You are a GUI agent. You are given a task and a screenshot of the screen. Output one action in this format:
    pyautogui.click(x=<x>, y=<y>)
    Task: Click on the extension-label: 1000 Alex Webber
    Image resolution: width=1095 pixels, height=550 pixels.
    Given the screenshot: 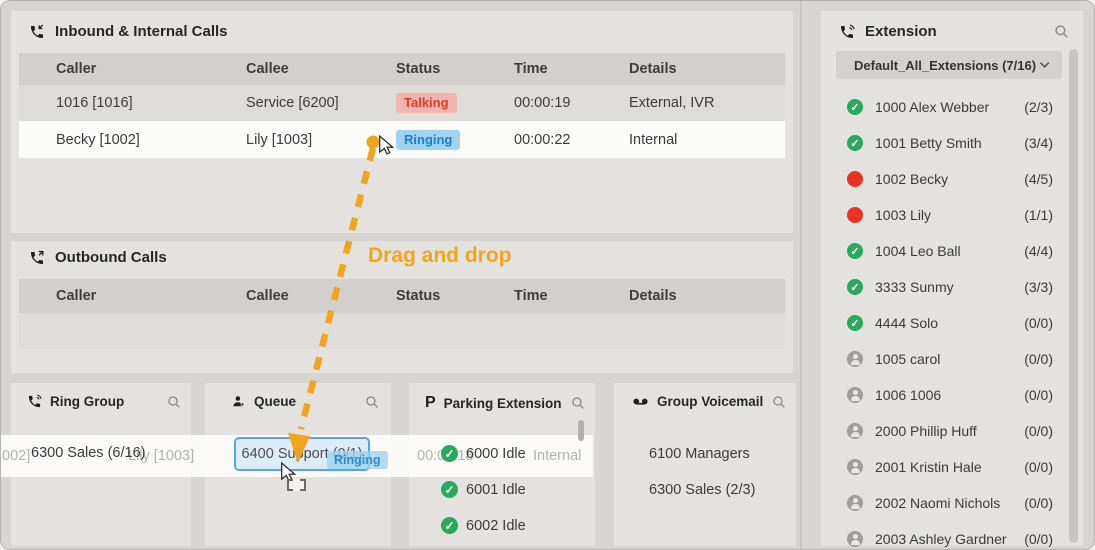 What is the action you would take?
    pyautogui.click(x=932, y=107)
    